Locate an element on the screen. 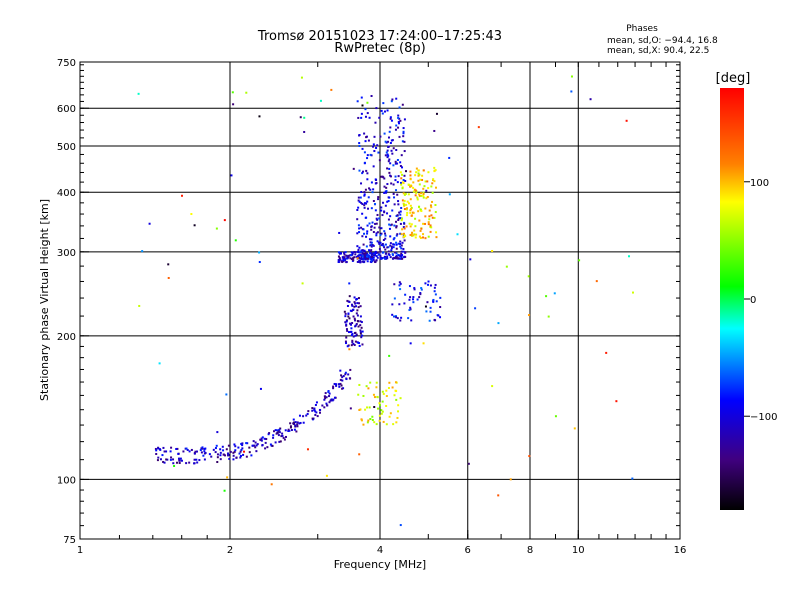 This screenshot has height=600, width=800. x-axis-label: Frequency [MHz] is located at coordinates (380, 564).